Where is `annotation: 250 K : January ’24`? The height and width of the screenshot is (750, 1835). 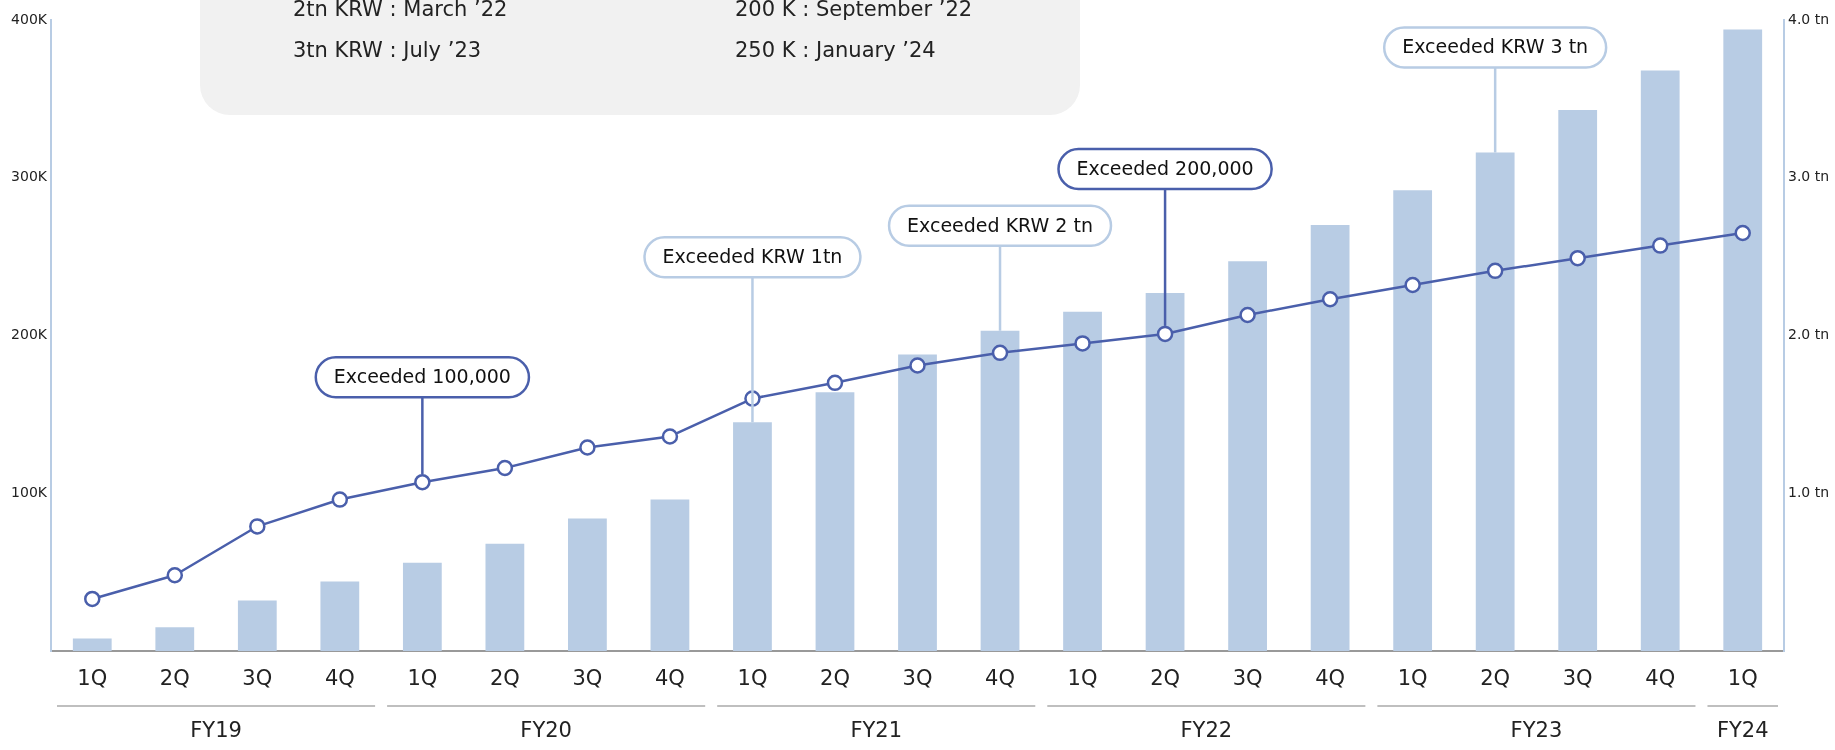 annotation: 250 K : January ’24 is located at coordinates (835, 50).